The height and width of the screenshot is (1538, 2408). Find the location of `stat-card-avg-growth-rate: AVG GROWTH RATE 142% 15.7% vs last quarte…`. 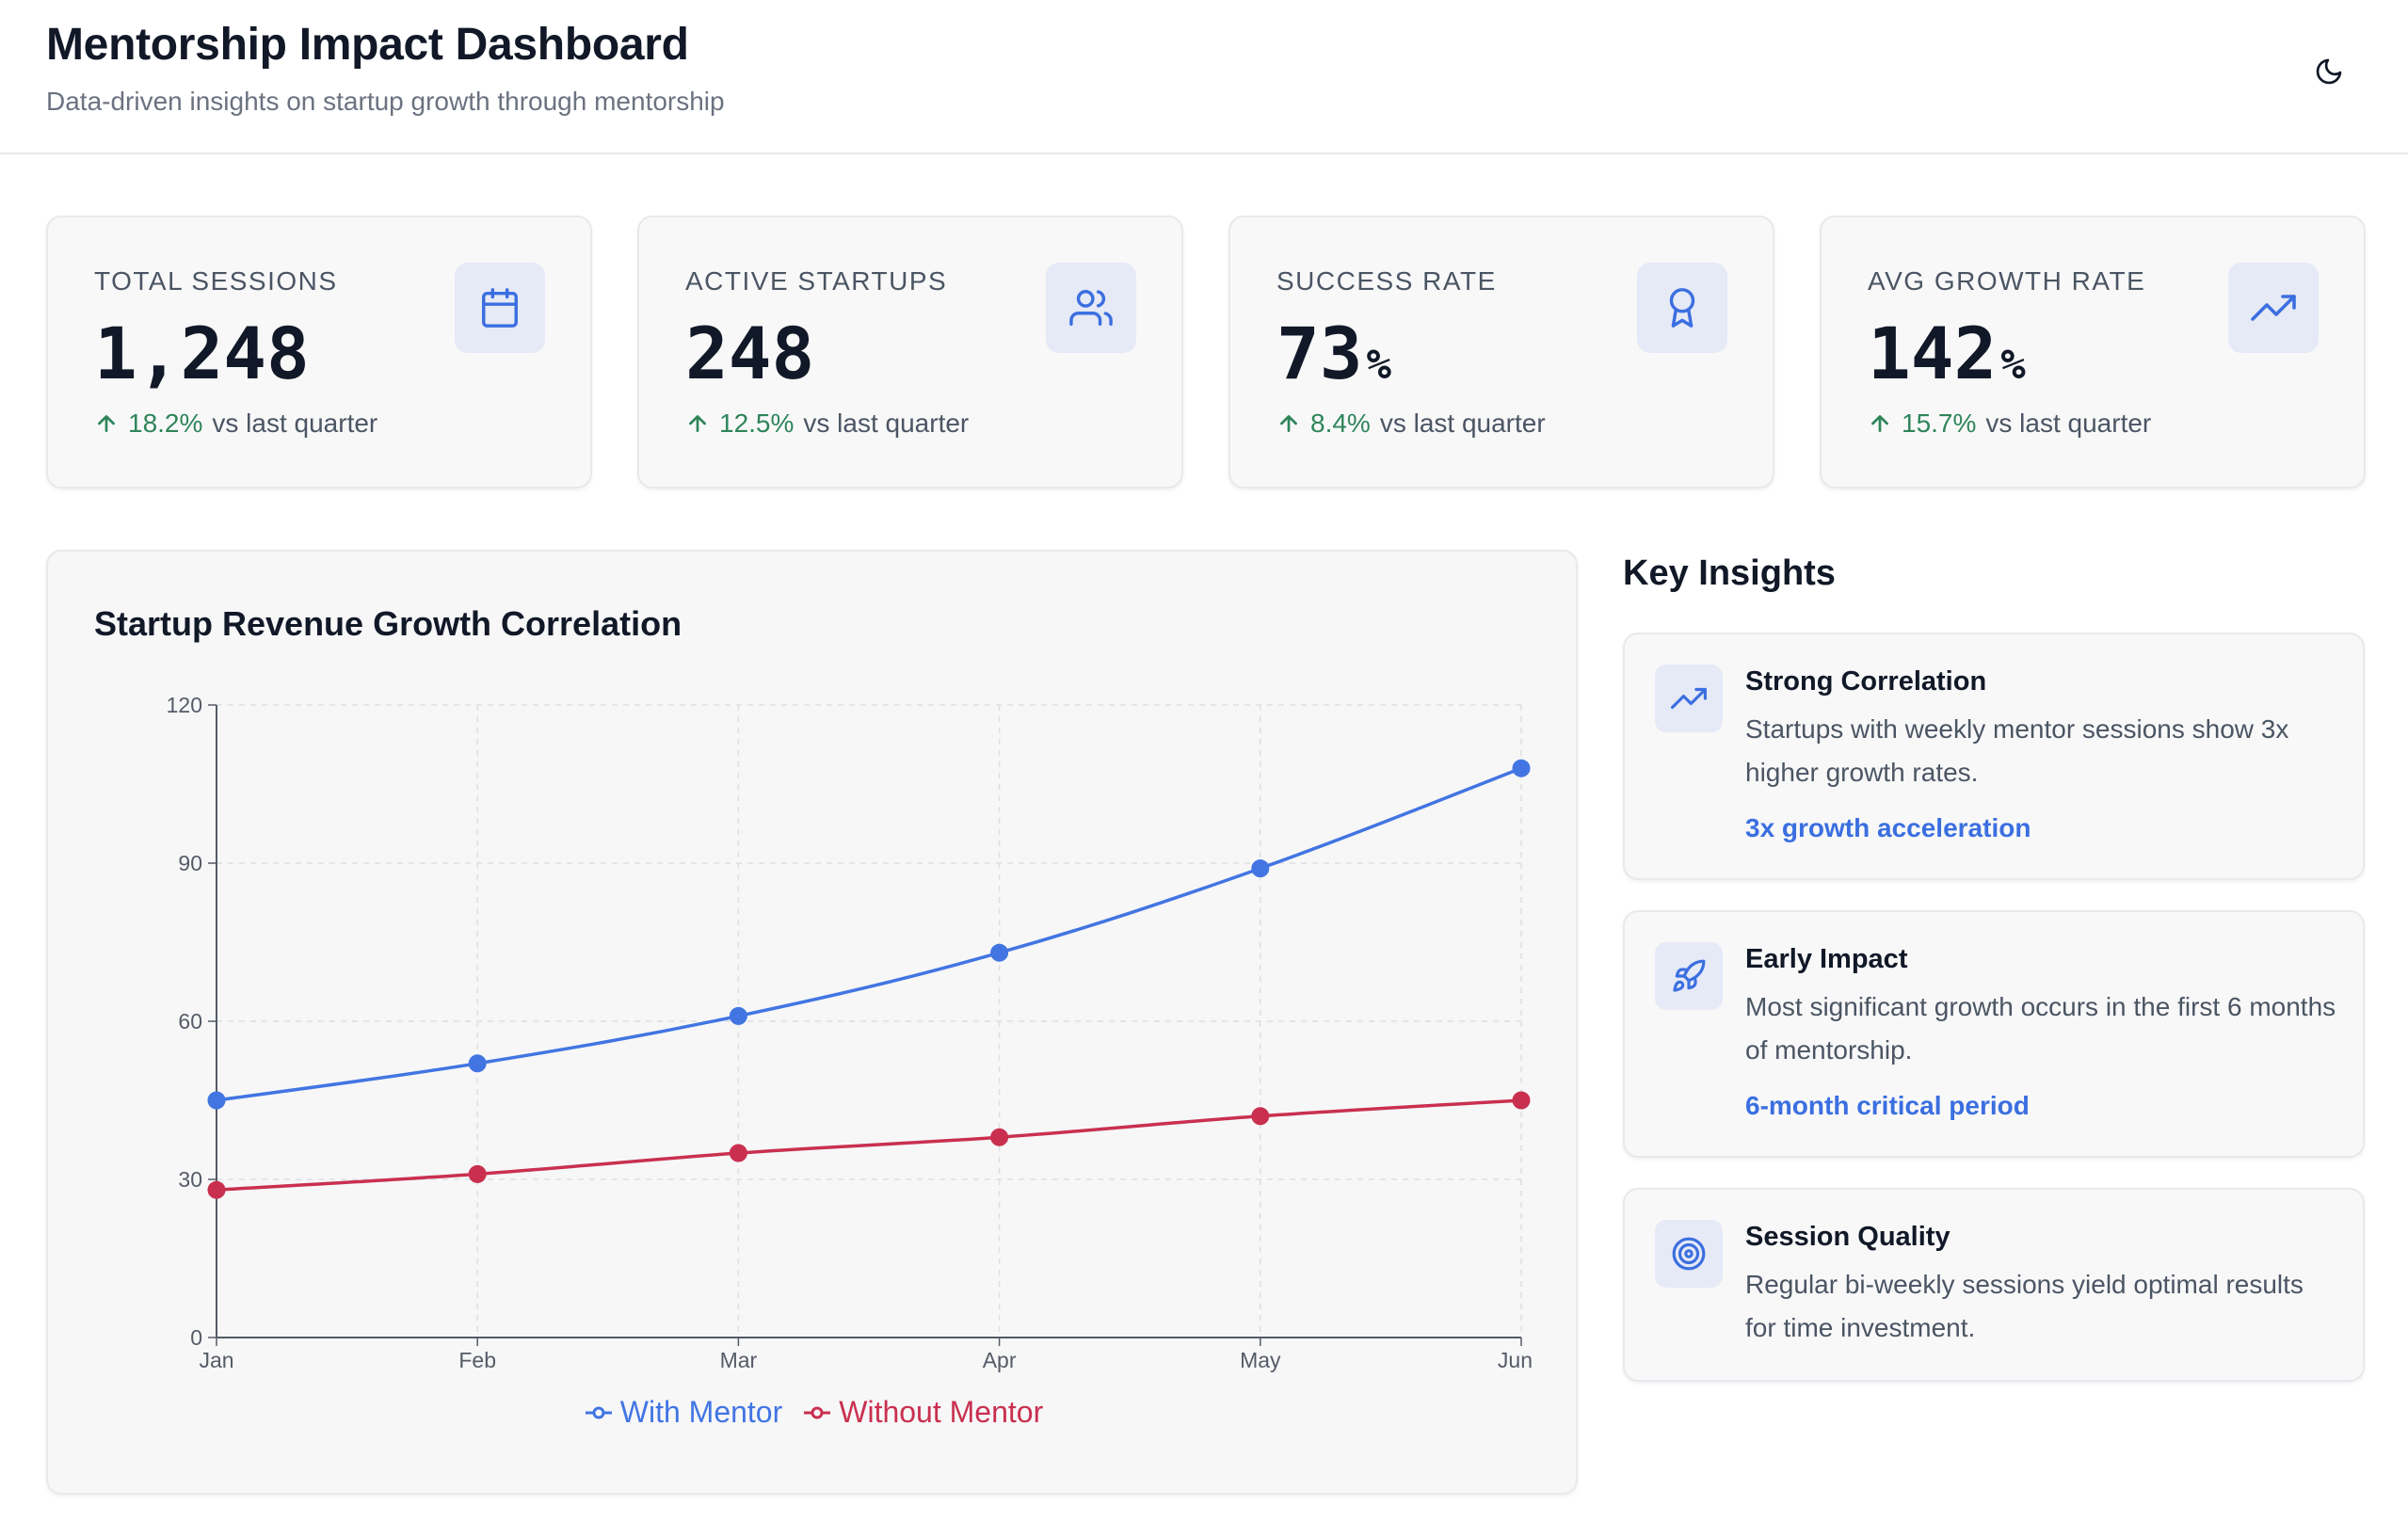

stat-card-avg-growth-rate: AVG GROWTH RATE 142% 15.7% vs last quarte… is located at coordinates (2093, 352).